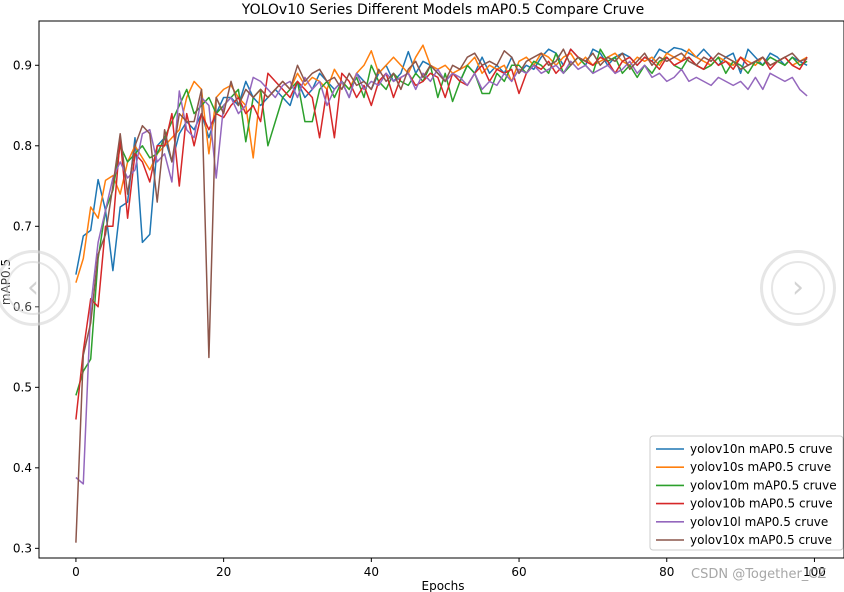  I want to click on y-tick-label-4: 0.7, so click(22, 226).